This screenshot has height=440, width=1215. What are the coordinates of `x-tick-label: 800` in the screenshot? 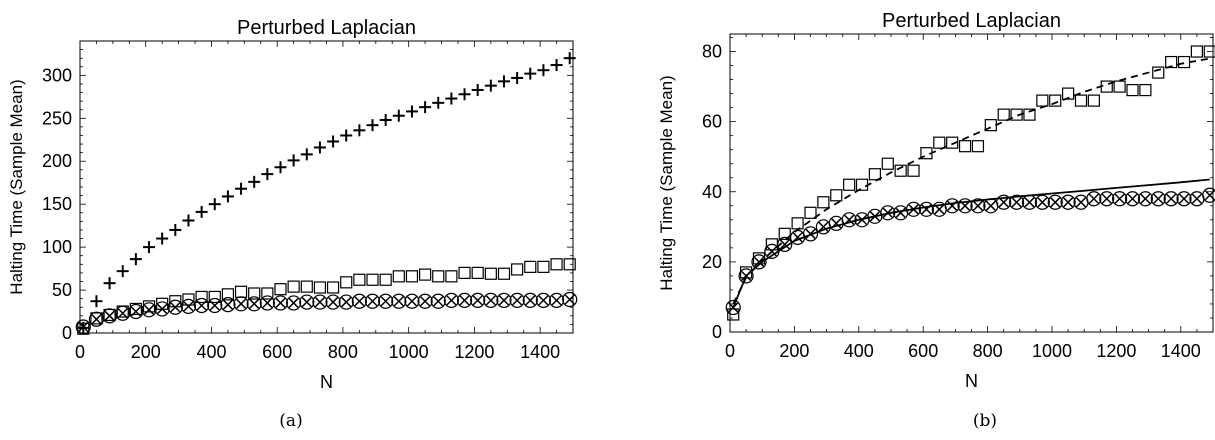 It's located at (988, 351).